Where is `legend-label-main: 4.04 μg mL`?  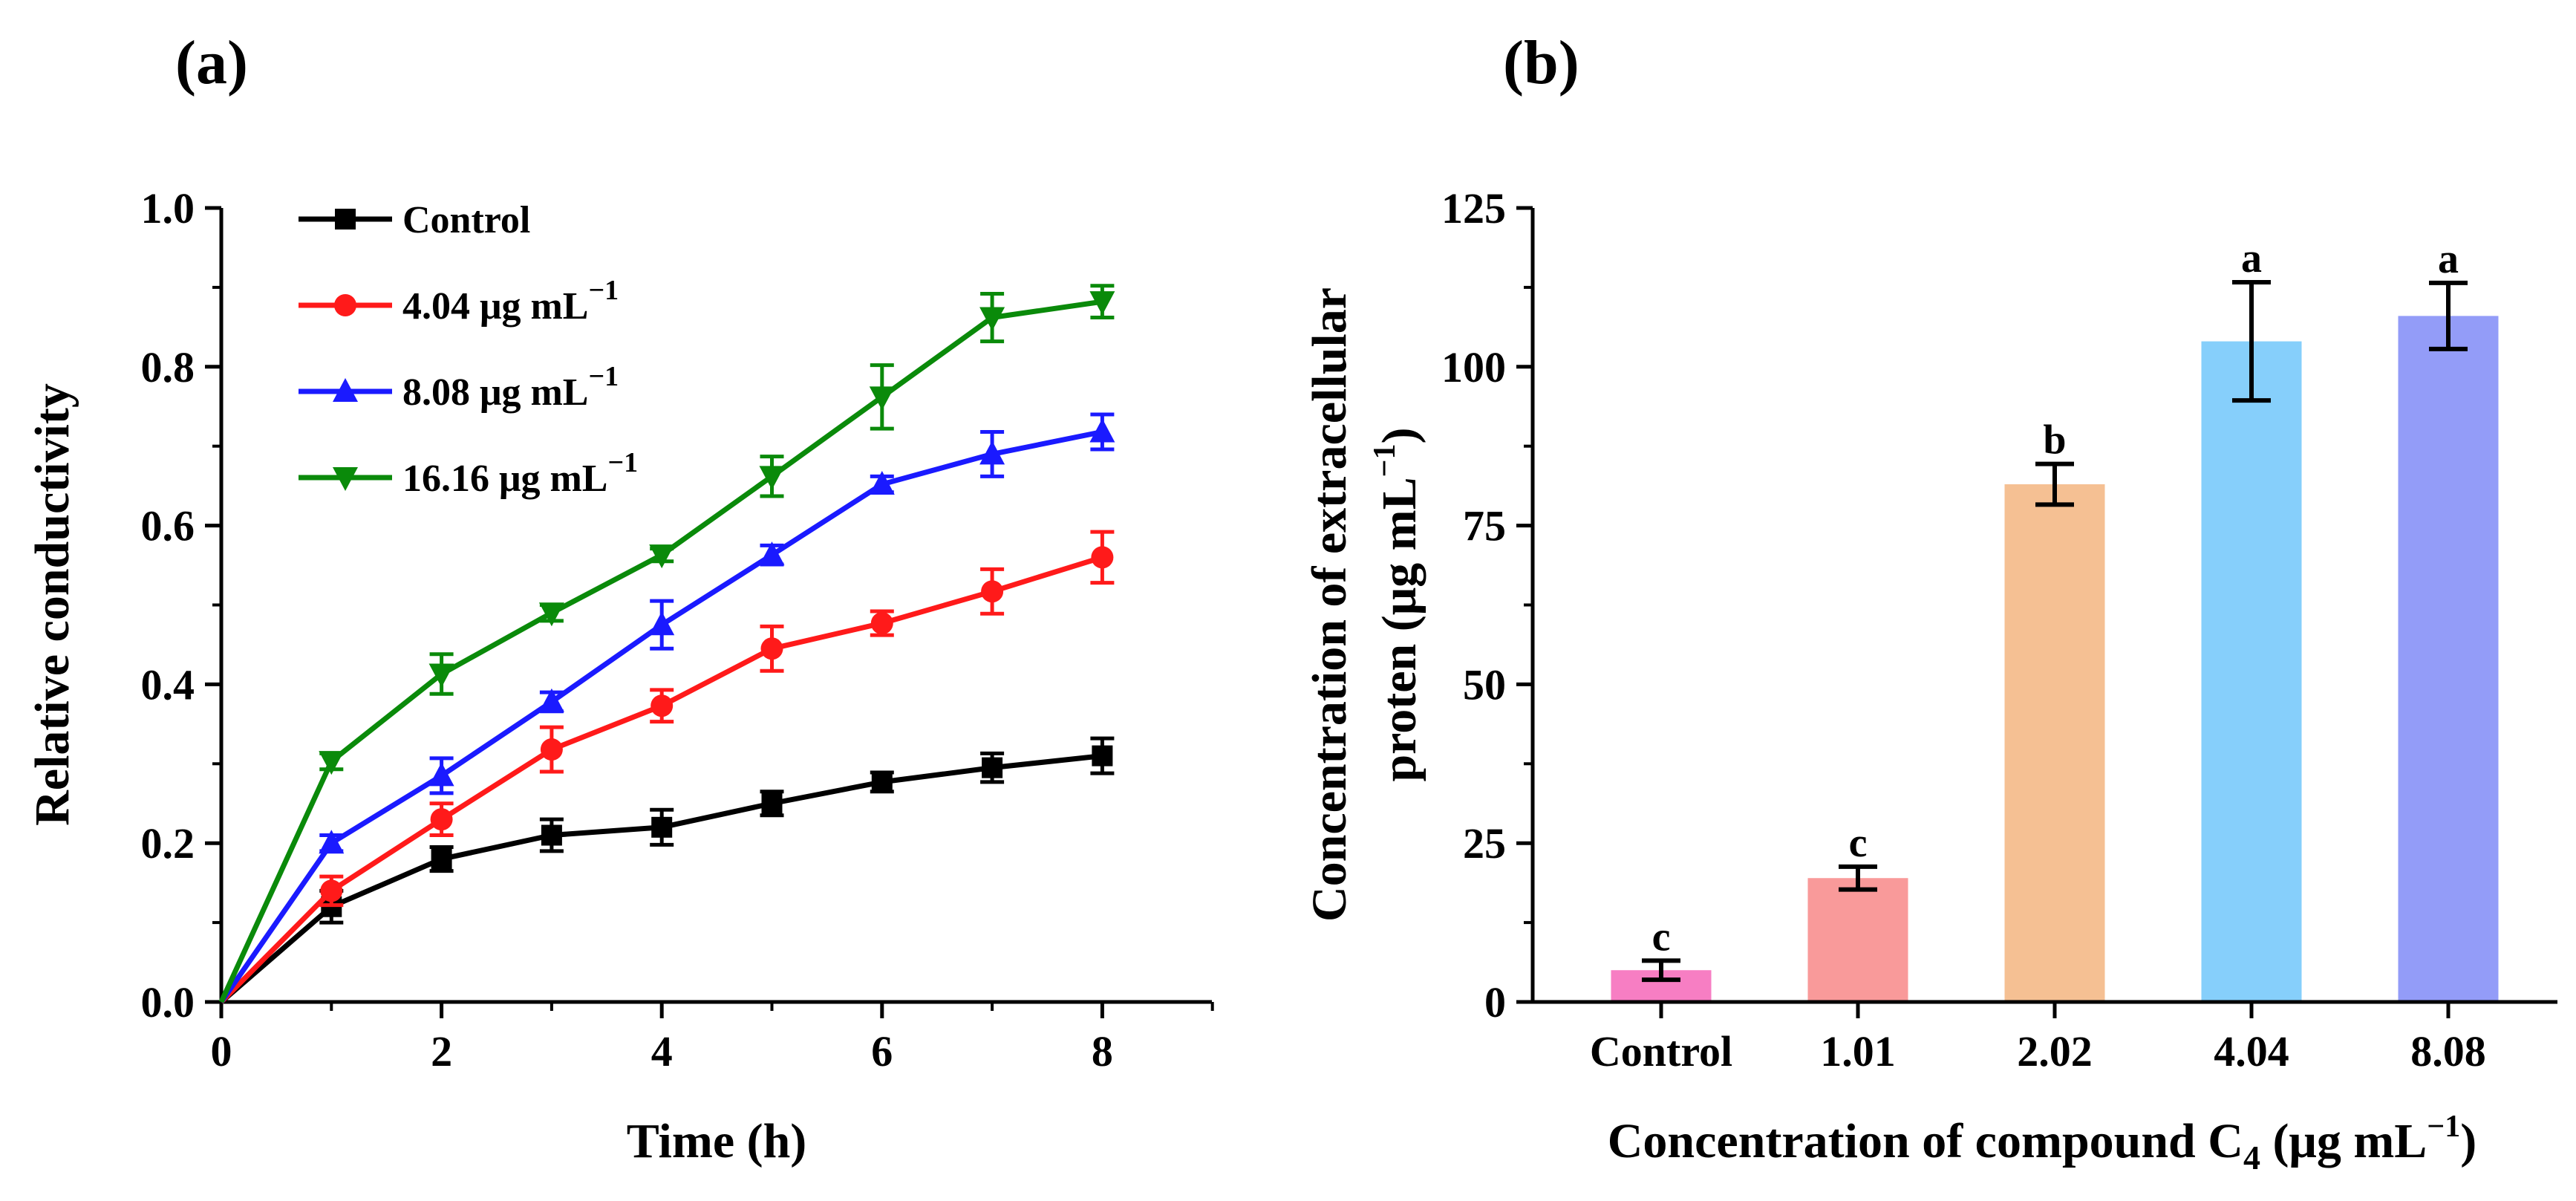
legend-label-main: 4.04 μg mL is located at coordinates (495, 306).